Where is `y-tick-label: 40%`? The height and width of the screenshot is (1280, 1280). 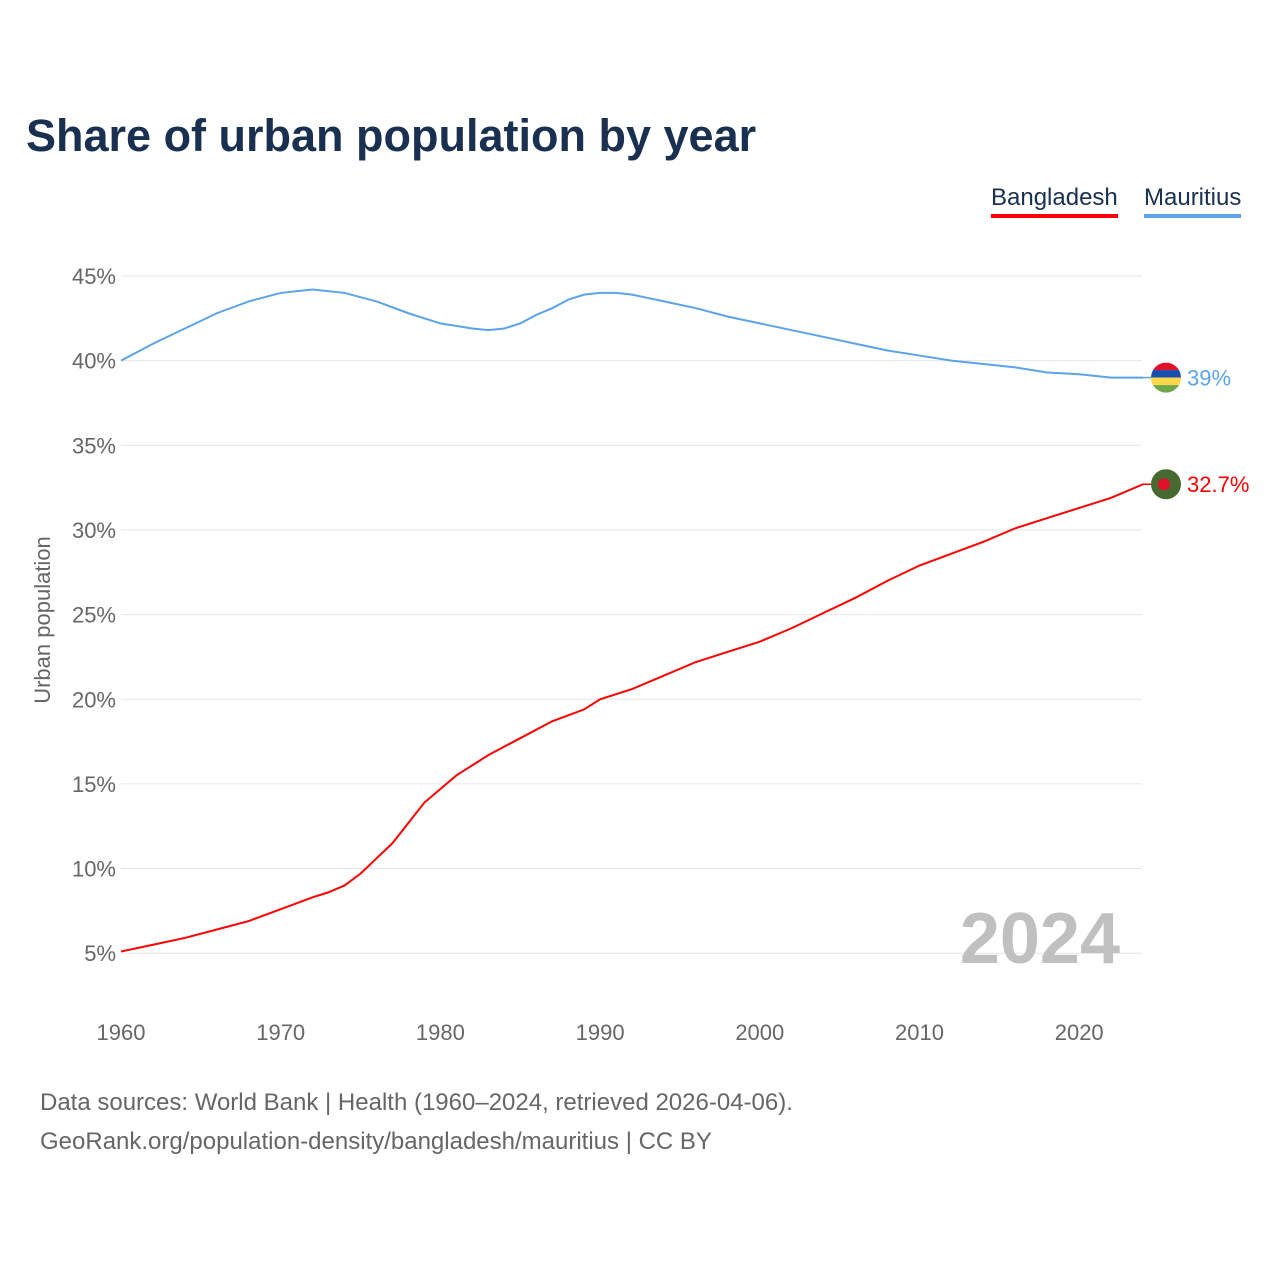 y-tick-label: 40% is located at coordinates (94, 361).